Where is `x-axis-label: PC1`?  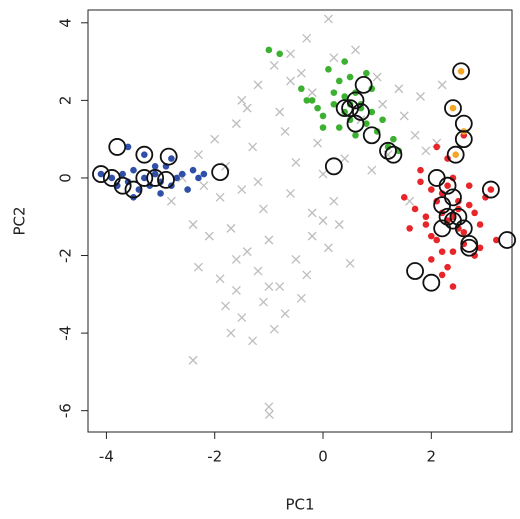
x-axis-label: PC1 is located at coordinates (299, 505).